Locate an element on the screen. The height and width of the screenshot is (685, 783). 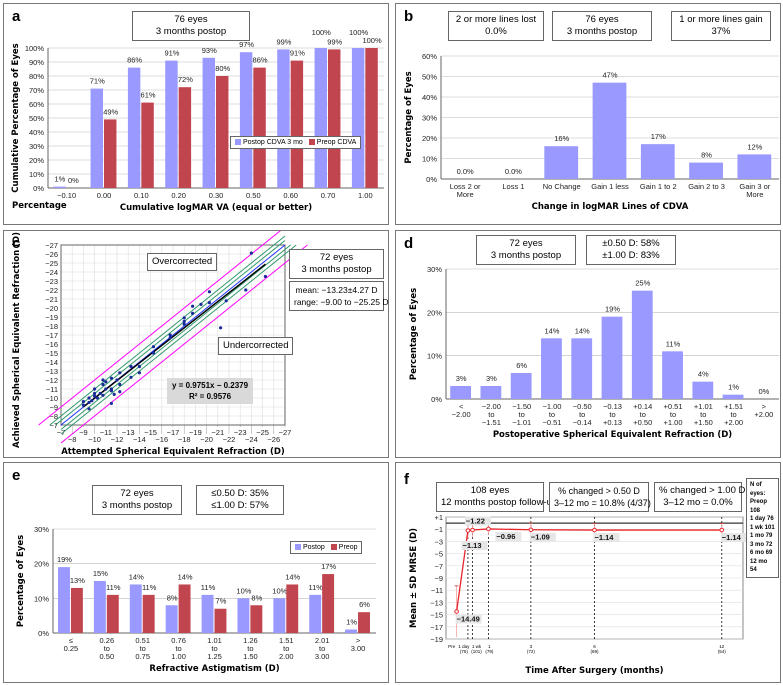
info-box: 1 or more lines gain 37% is located at coordinates (721, 26).